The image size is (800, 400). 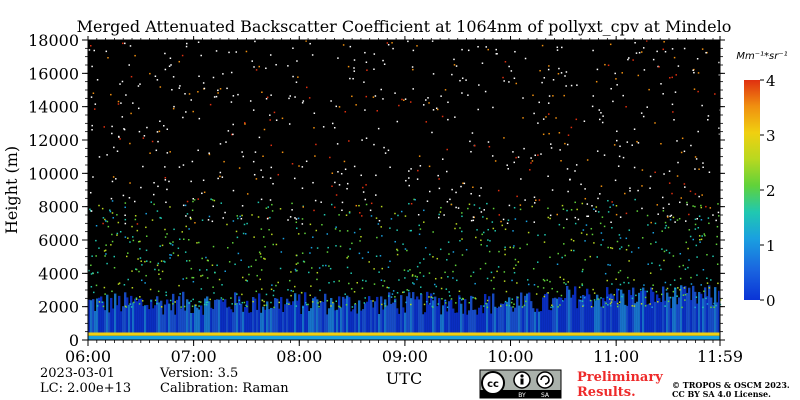 I want to click on x-tick-label: 11:00, so click(x=616, y=356).